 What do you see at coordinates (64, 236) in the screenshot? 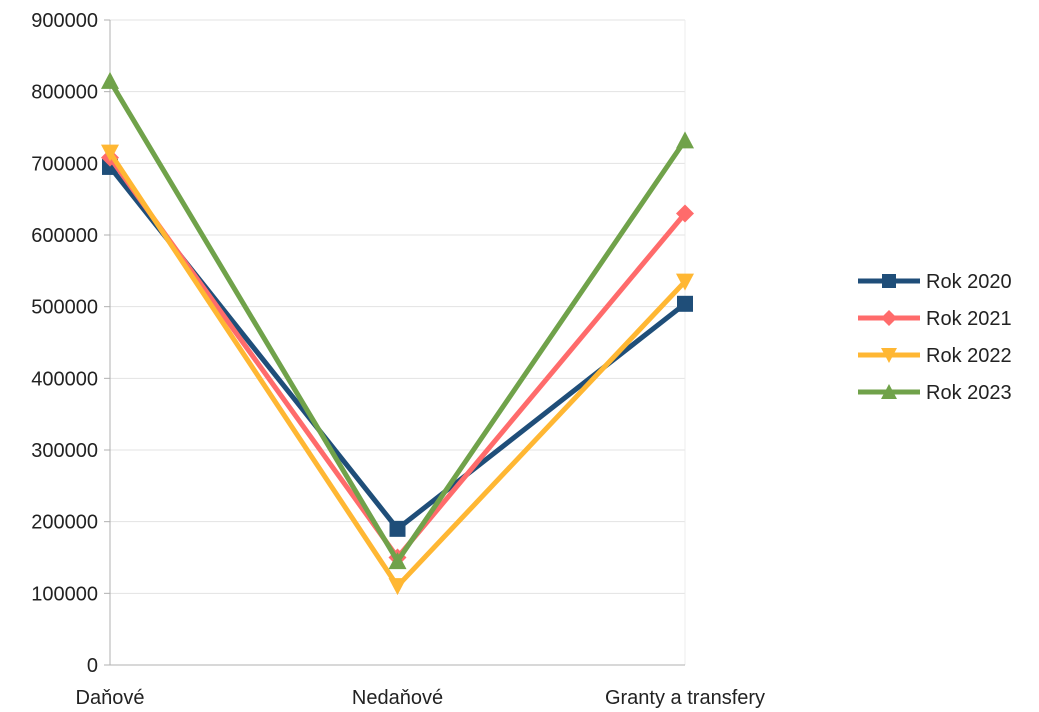
I see `y-tick-label: 600000` at bounding box center [64, 236].